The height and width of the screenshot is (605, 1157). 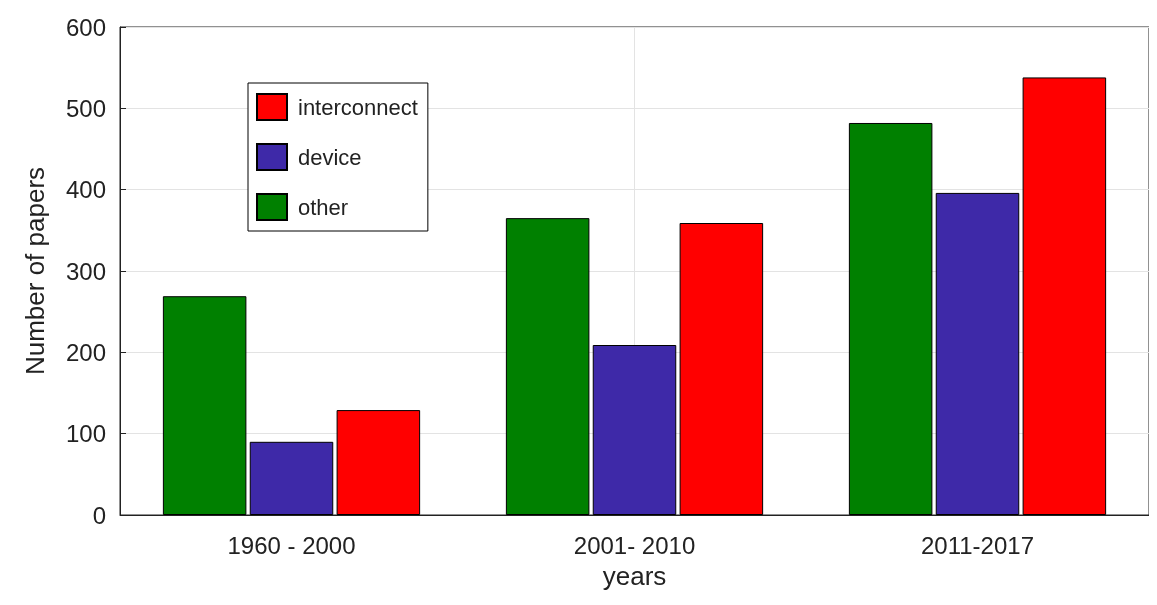 I want to click on x-tick-label: 1960 - 2000, so click(x=291, y=545).